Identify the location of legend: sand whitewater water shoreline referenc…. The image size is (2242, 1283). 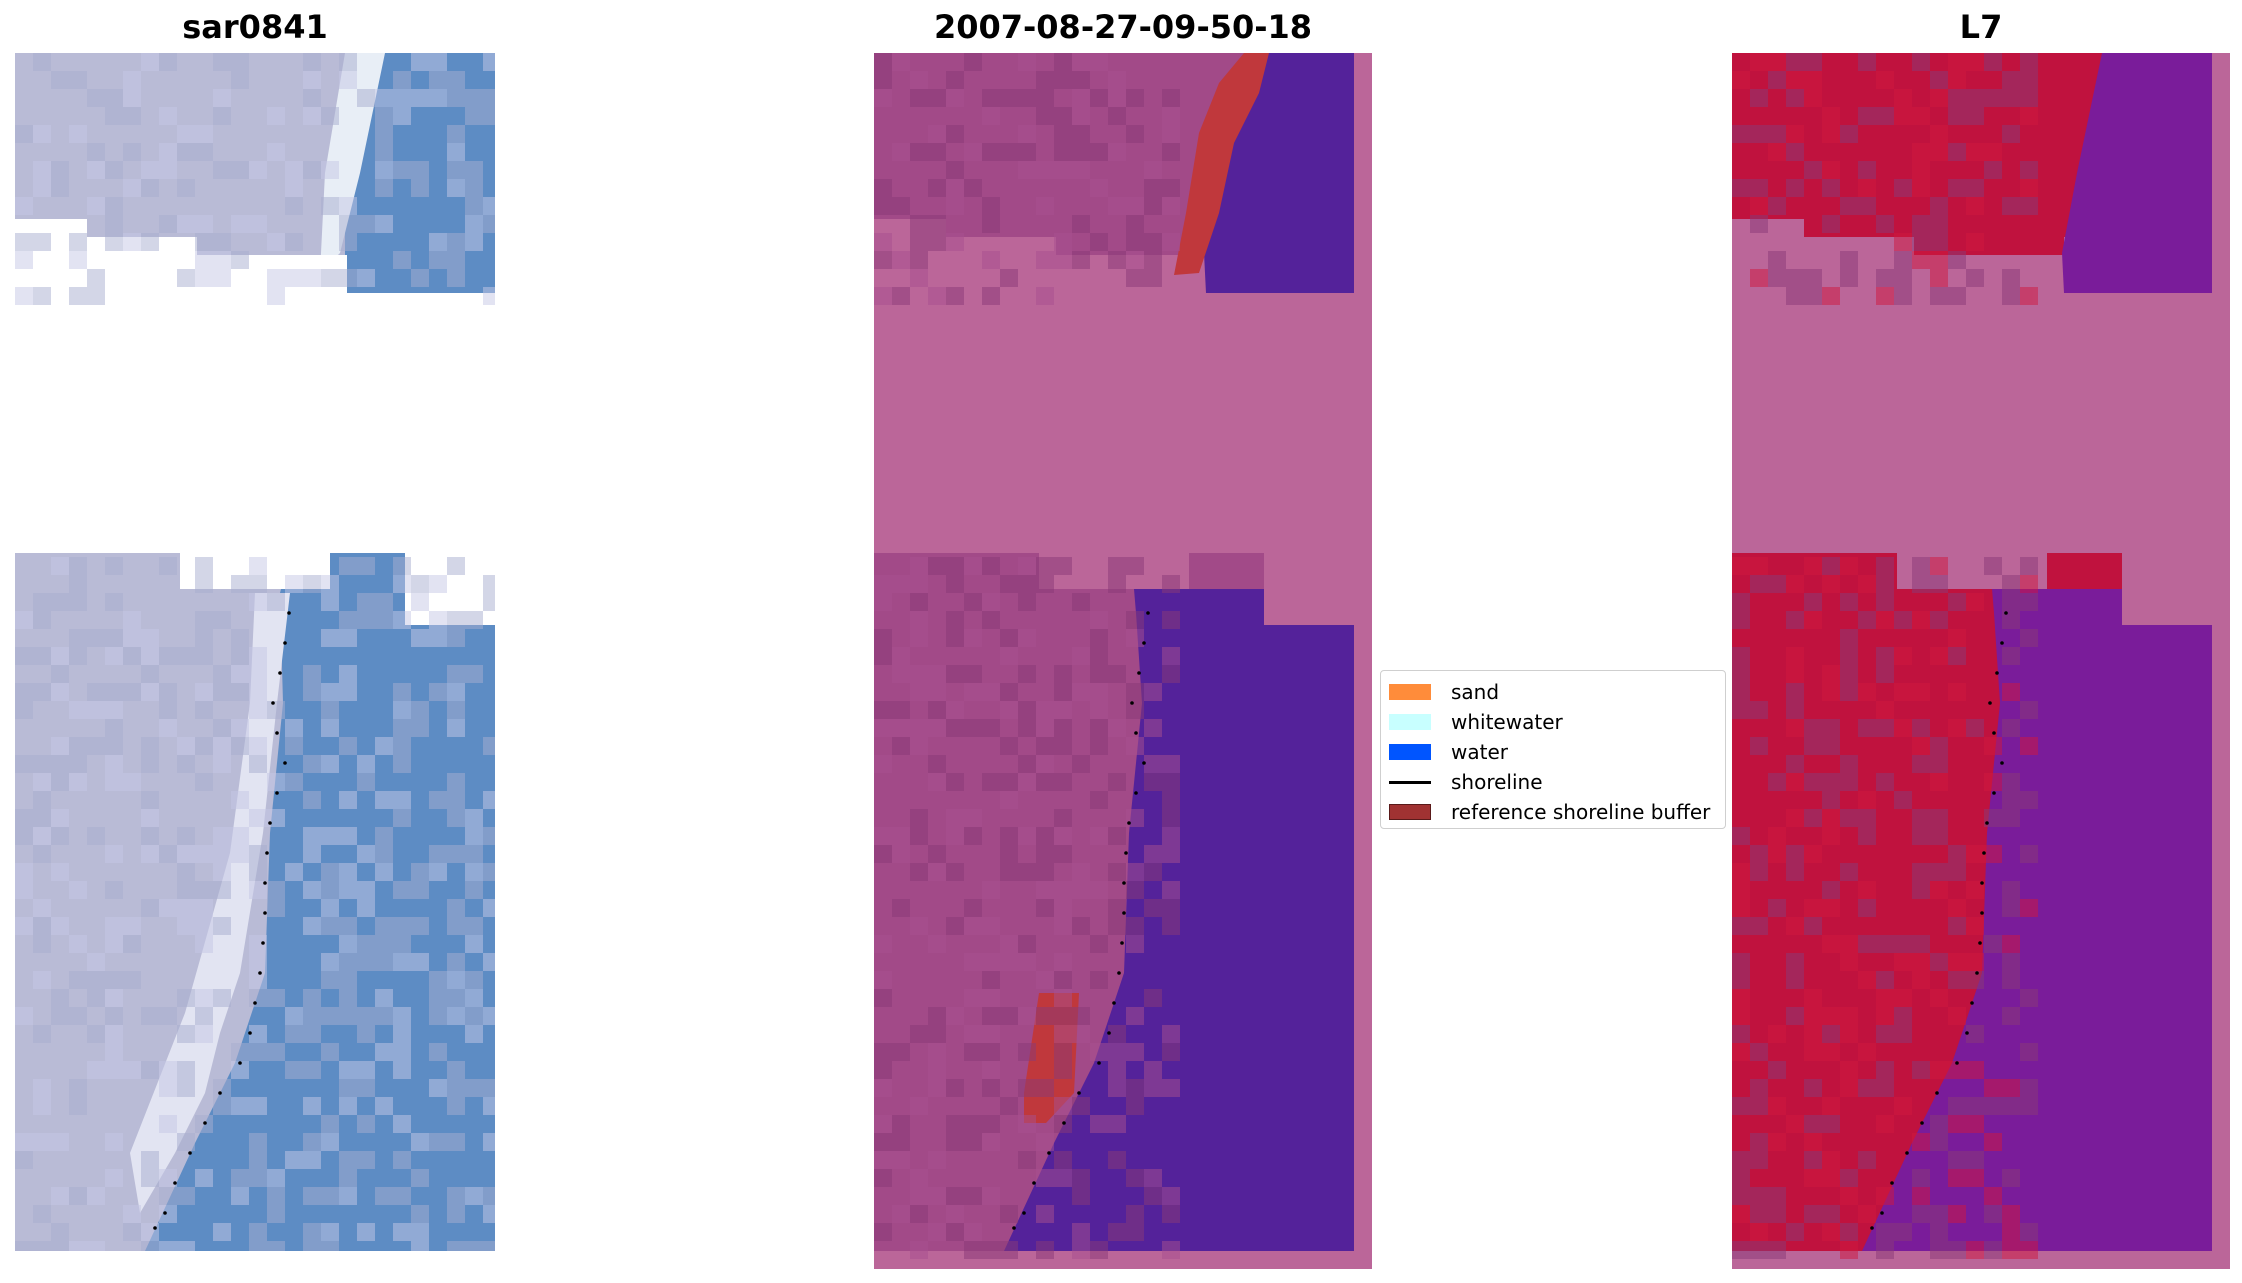
(1553, 749).